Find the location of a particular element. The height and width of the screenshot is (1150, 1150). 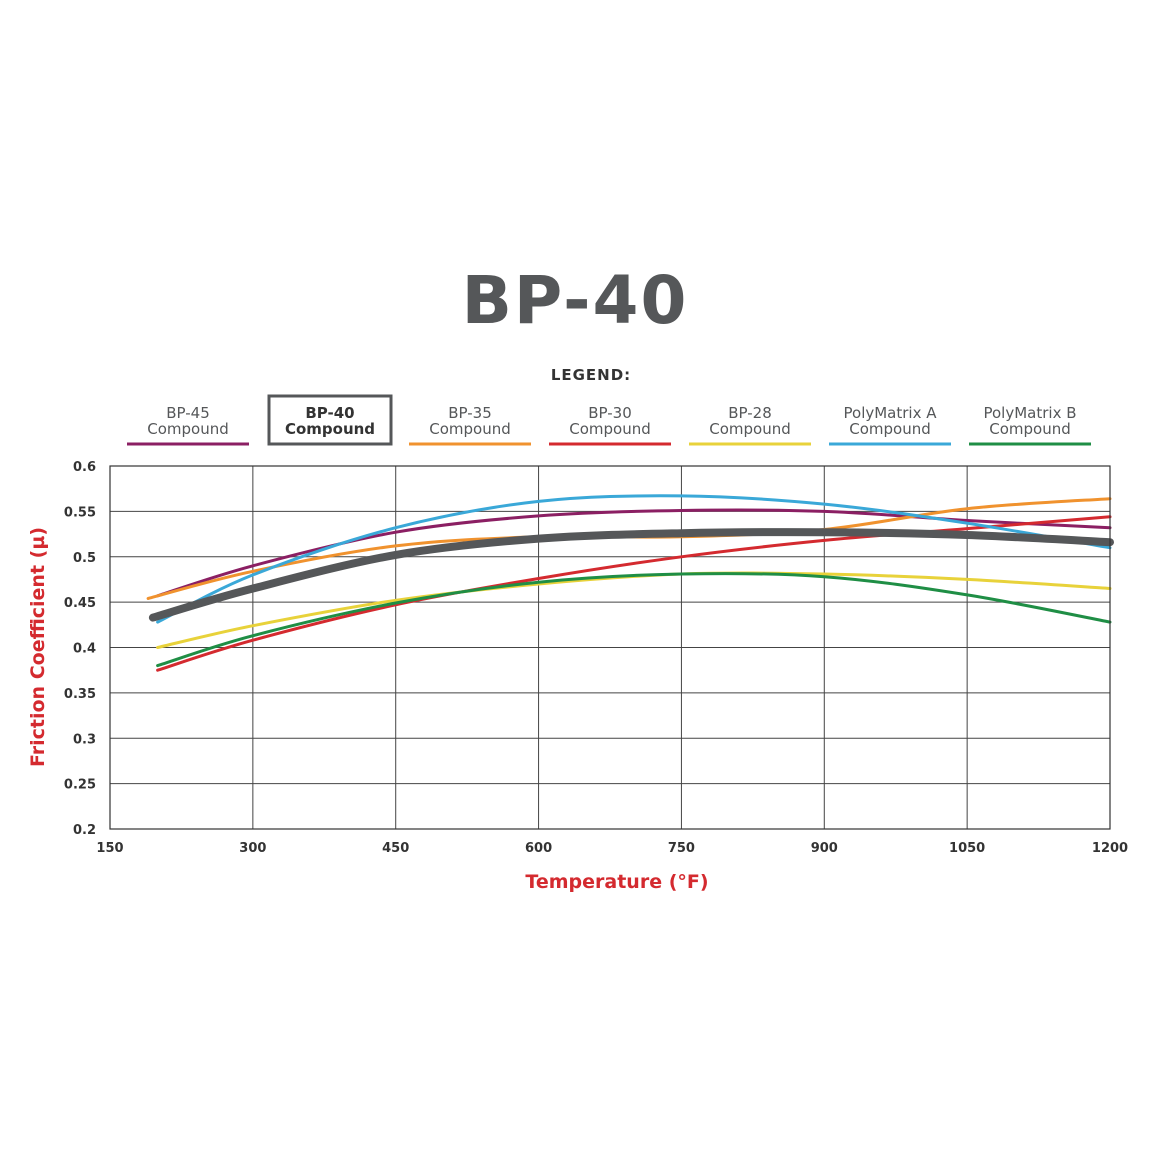

legend-label: BP-30 is located at coordinates (610, 413).